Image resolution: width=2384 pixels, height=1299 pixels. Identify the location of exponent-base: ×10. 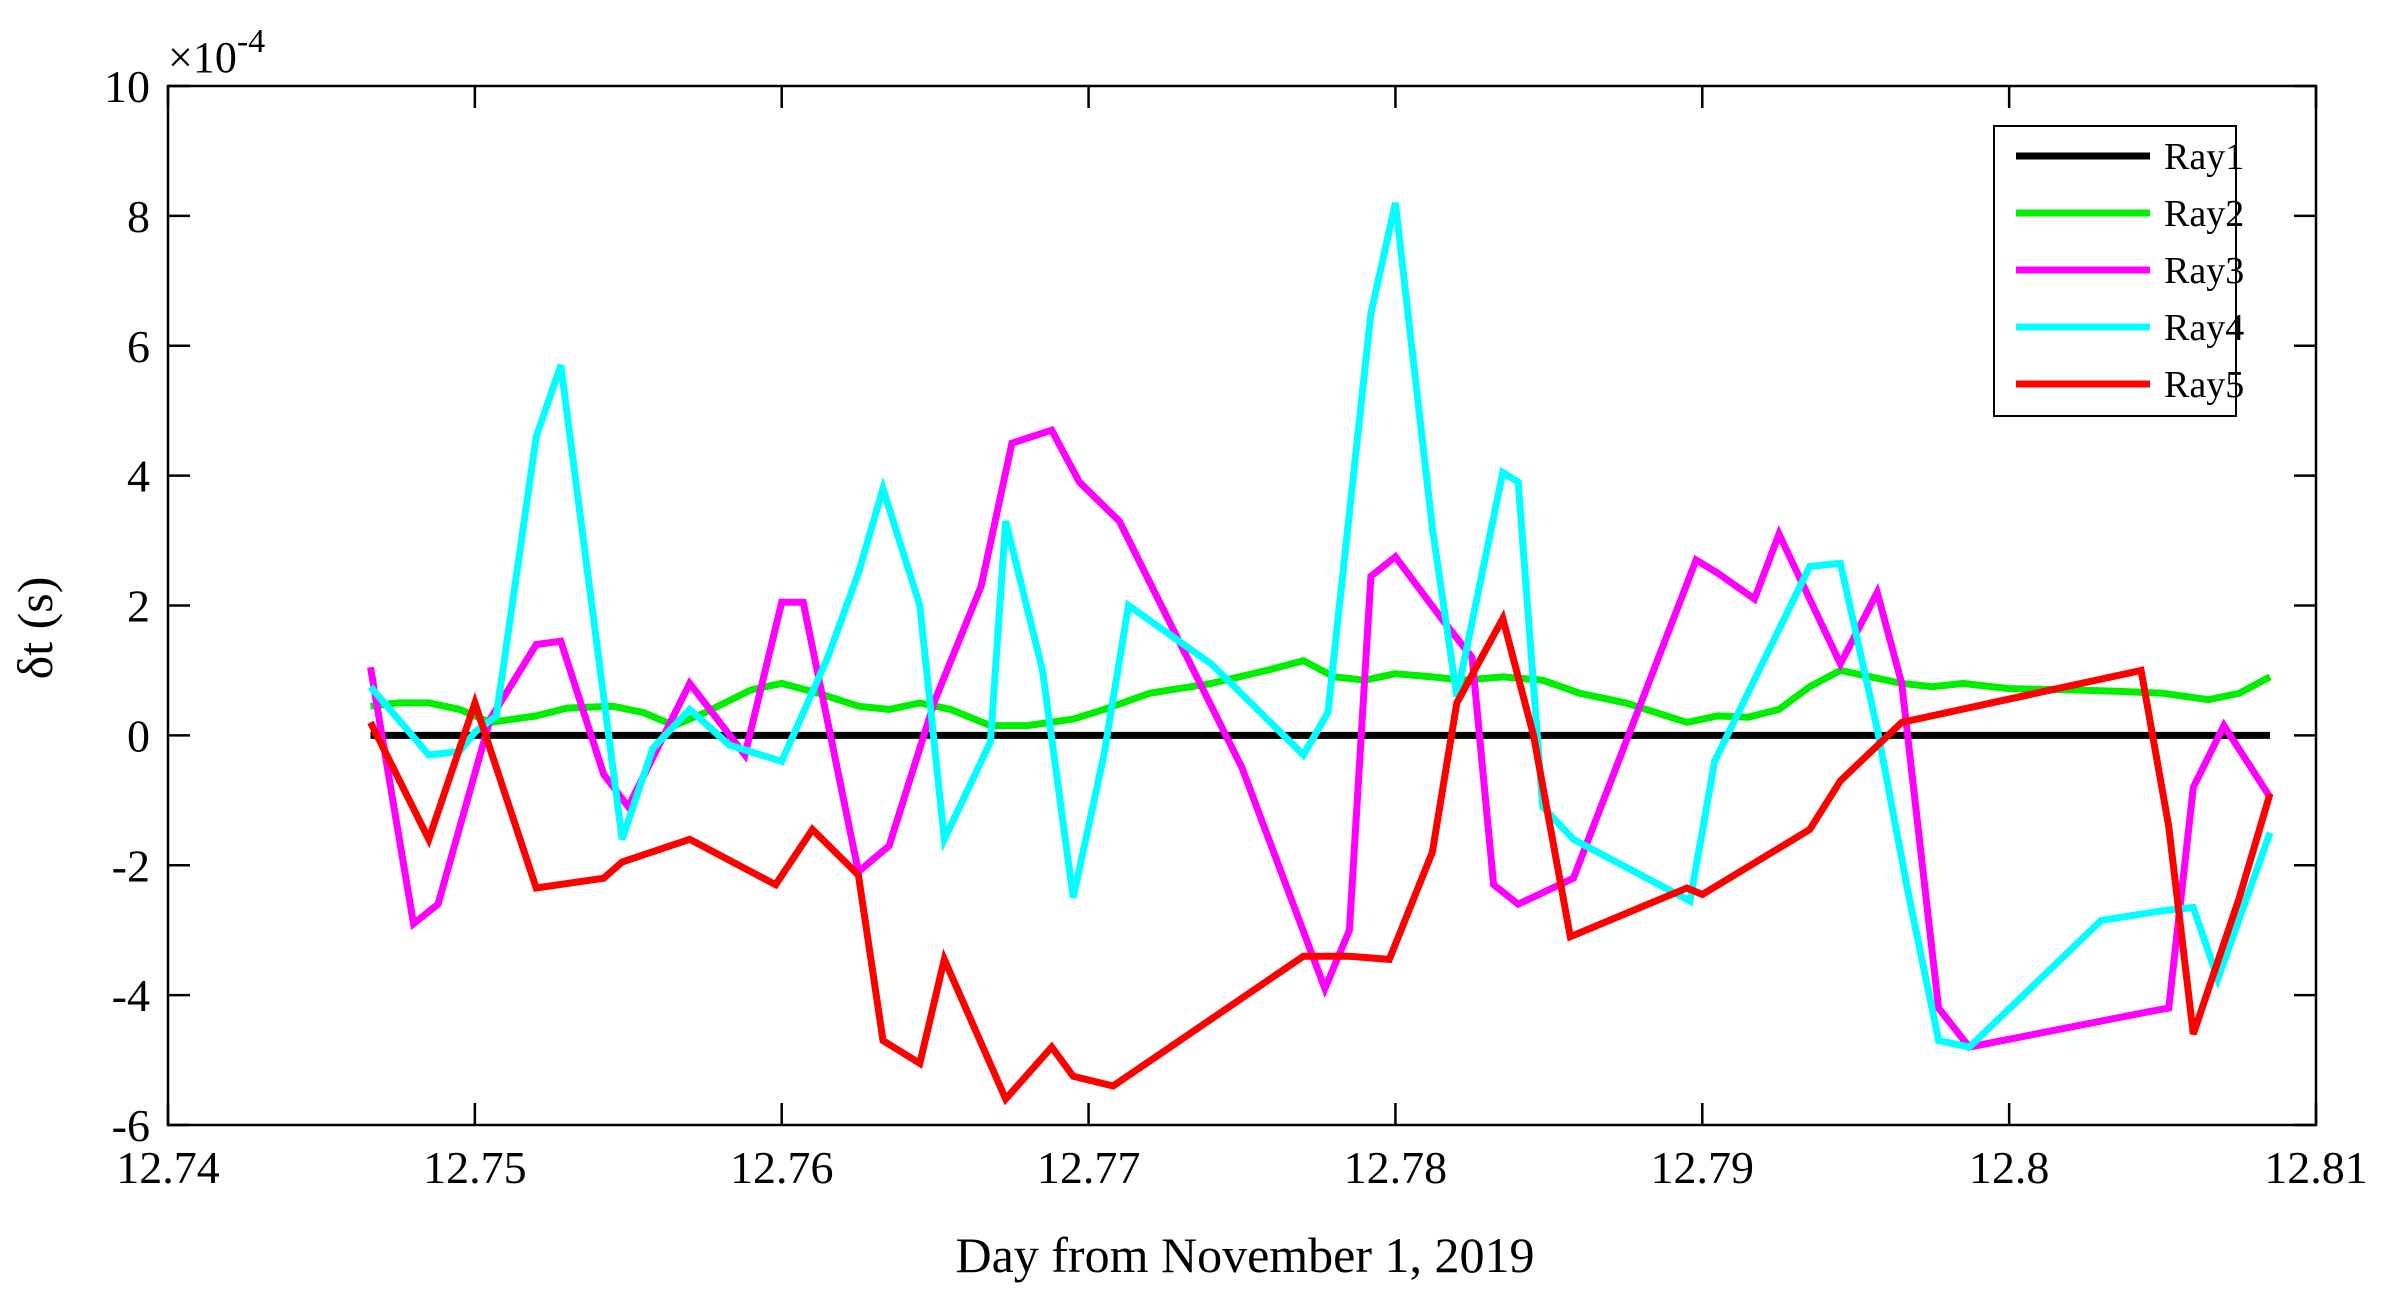
(202, 57).